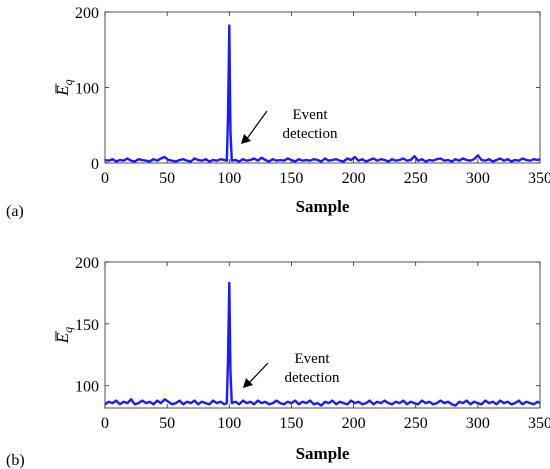 This screenshot has height=469, width=550. Describe the element at coordinates (95, 164) in the screenshot. I see `y-tick-label: 0` at that location.